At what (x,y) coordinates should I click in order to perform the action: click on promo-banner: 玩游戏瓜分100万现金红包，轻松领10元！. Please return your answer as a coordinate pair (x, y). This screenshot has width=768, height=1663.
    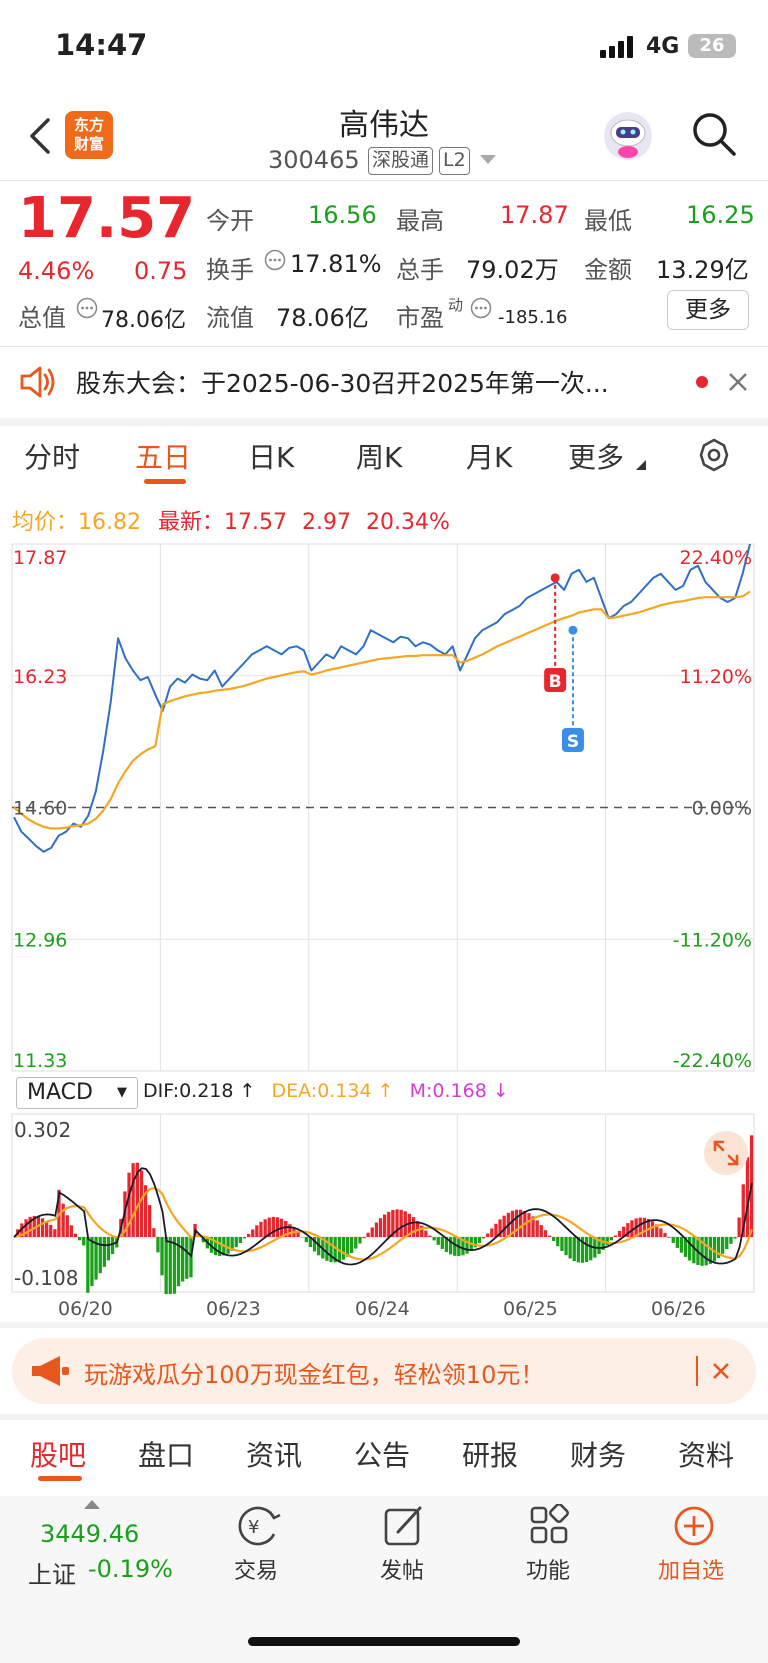
    Looking at the image, I should click on (384, 1371).